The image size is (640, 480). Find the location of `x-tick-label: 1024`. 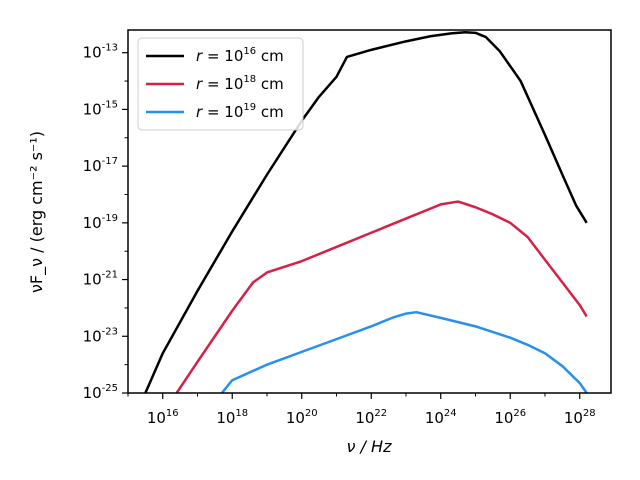

x-tick-label: 1024 is located at coordinates (441, 417).